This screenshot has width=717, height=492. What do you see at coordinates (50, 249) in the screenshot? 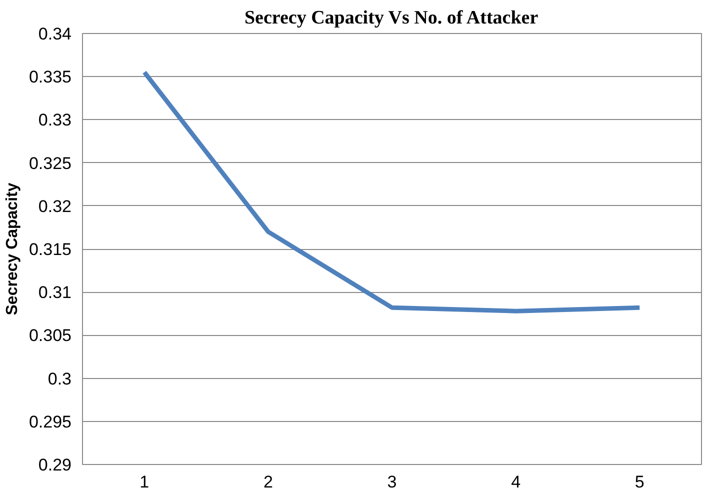
I see `y-tick-label: 0.315` at bounding box center [50, 249].